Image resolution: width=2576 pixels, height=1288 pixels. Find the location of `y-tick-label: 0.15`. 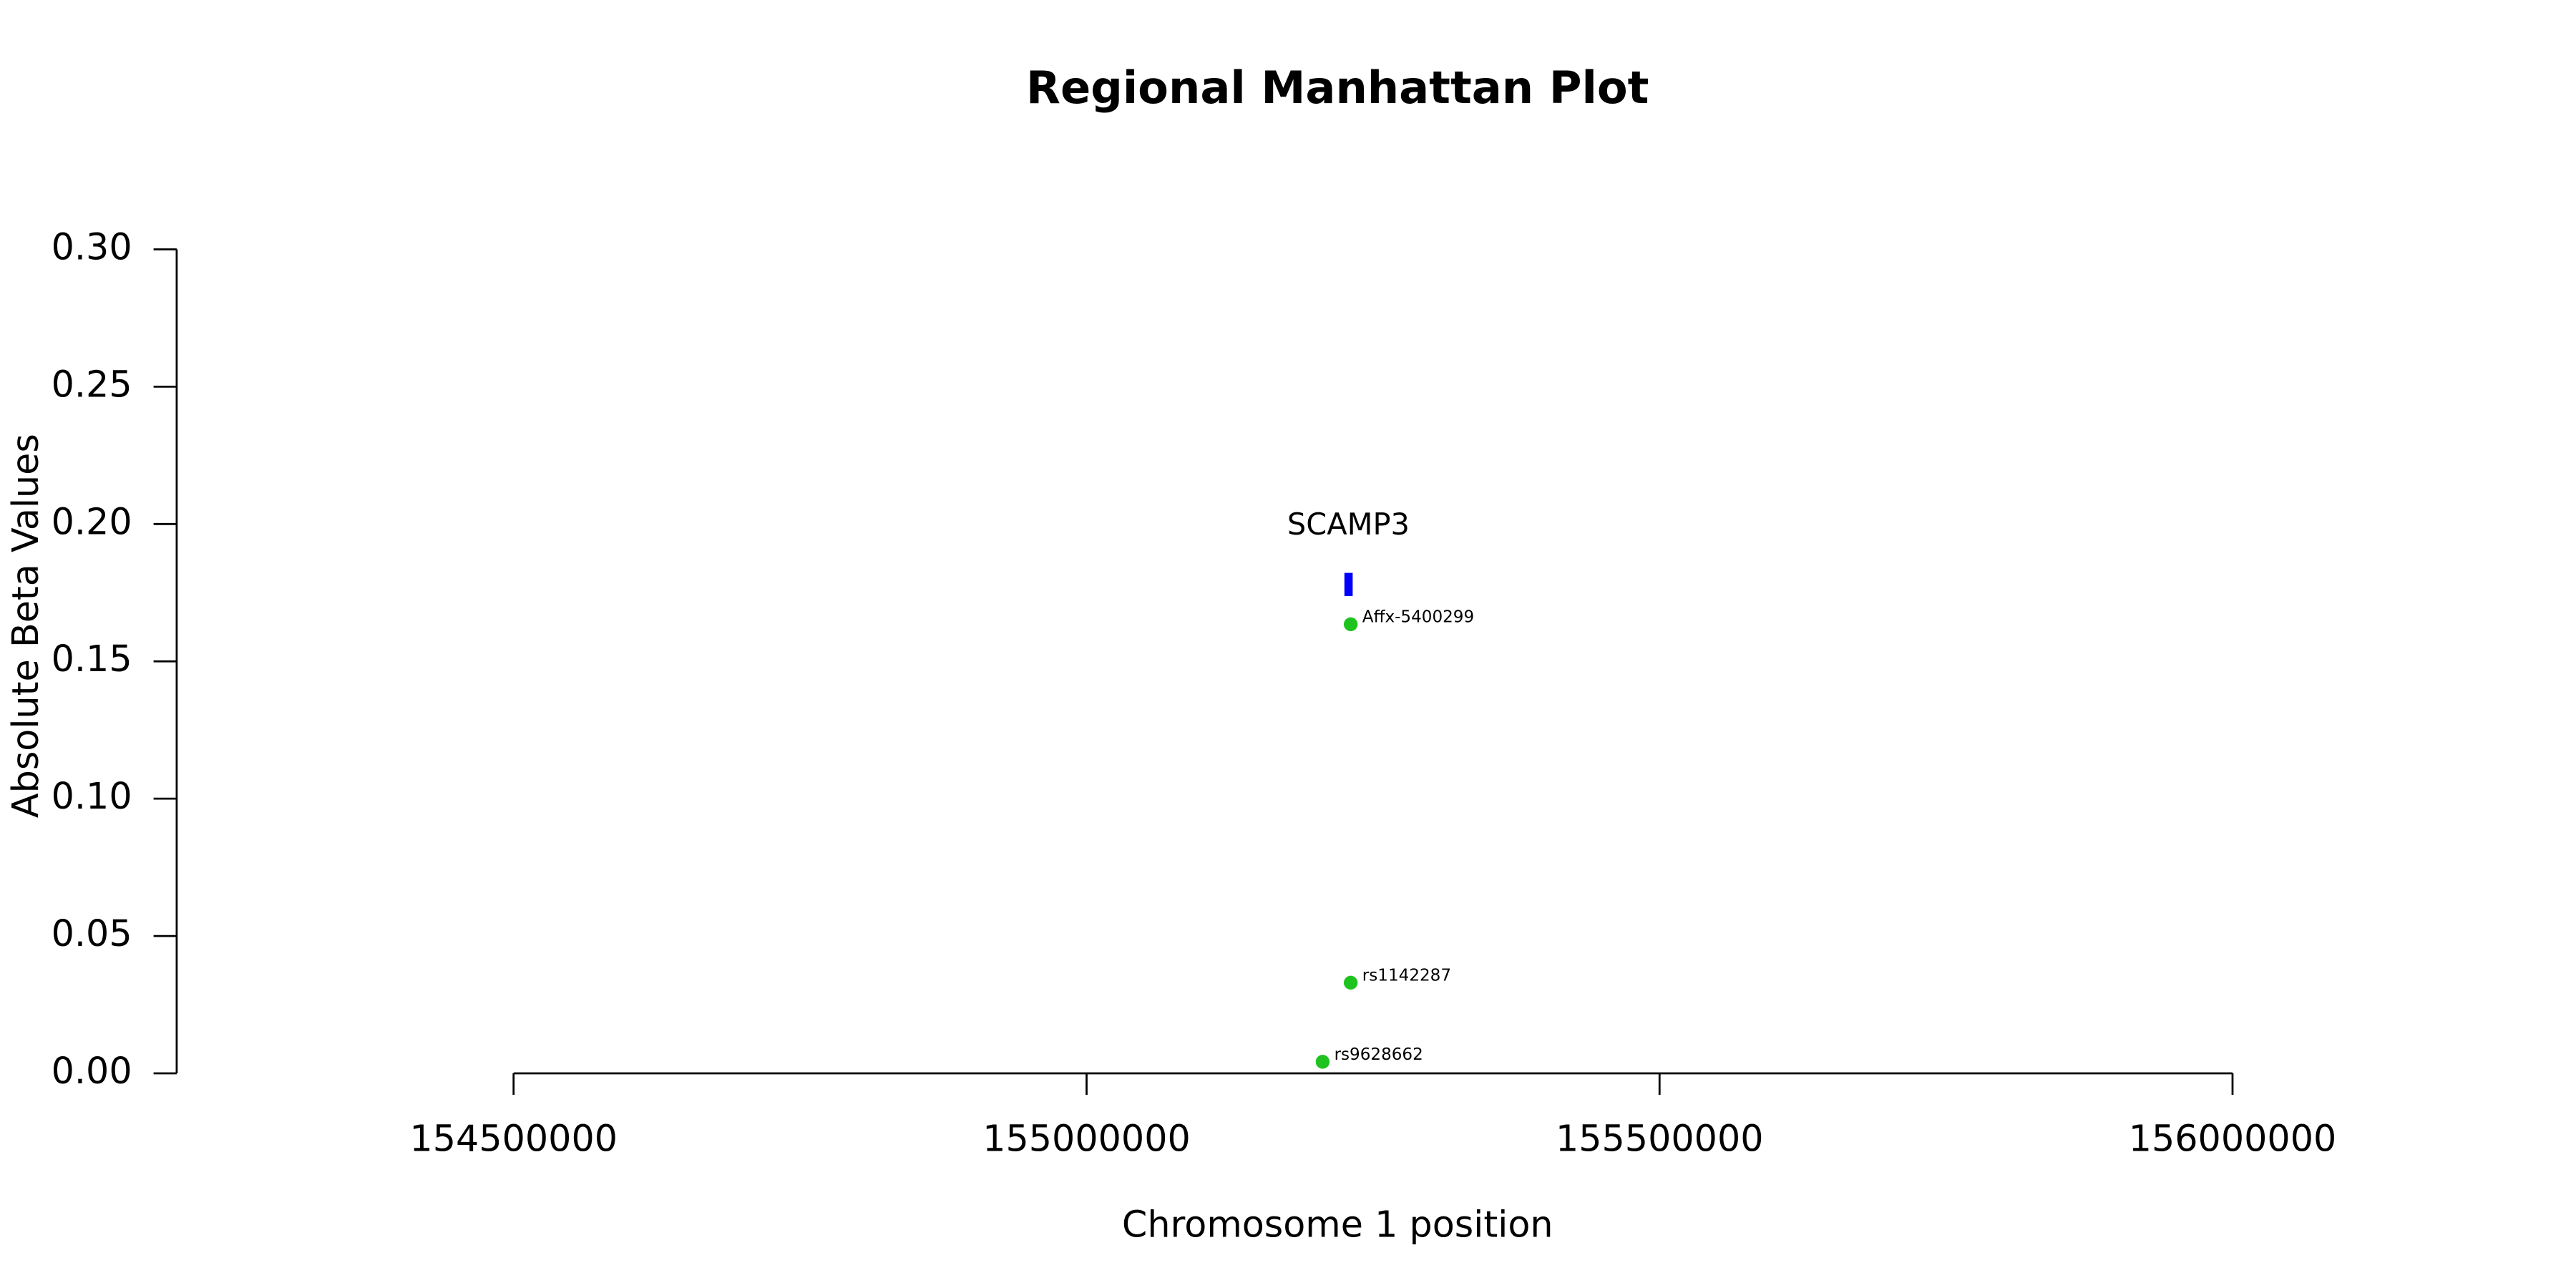

y-tick-label: 0.15 is located at coordinates (92, 659).